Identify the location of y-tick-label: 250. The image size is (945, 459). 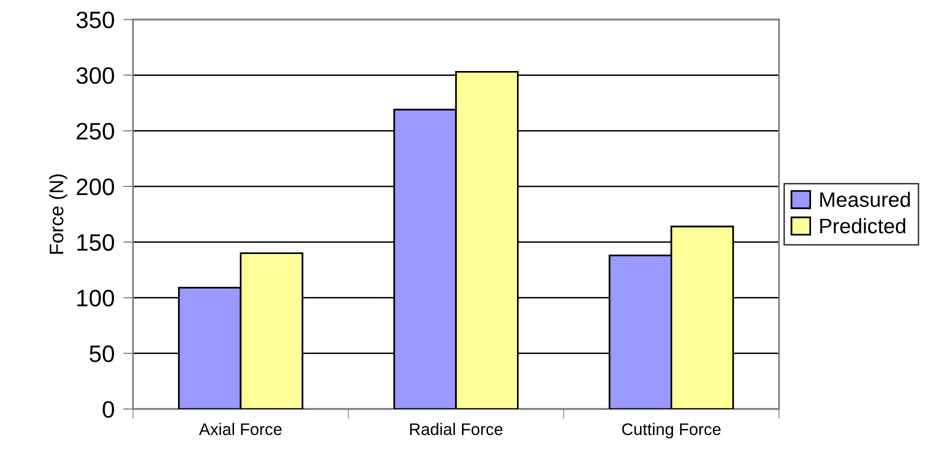
(95, 131).